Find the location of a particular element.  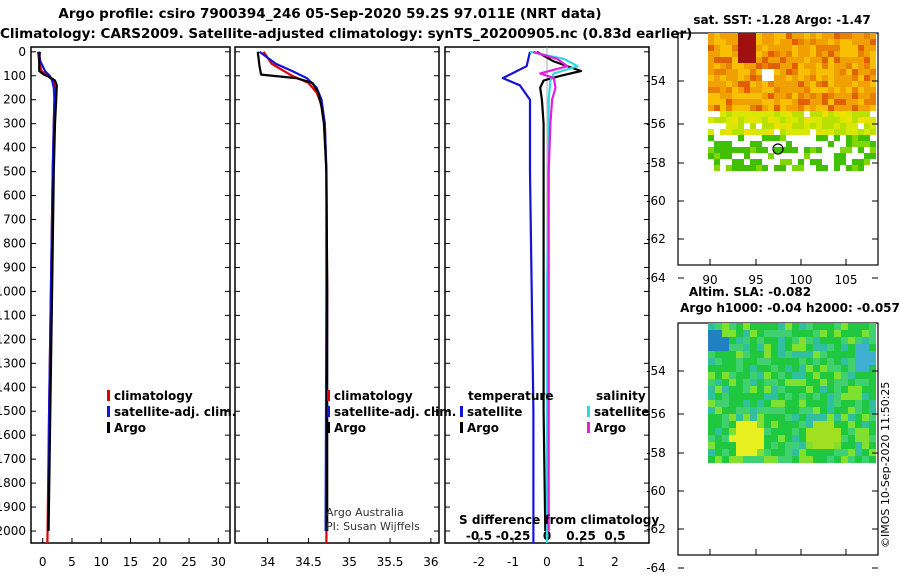

depth-tick-label: 1200 is located at coordinates (13, 339).